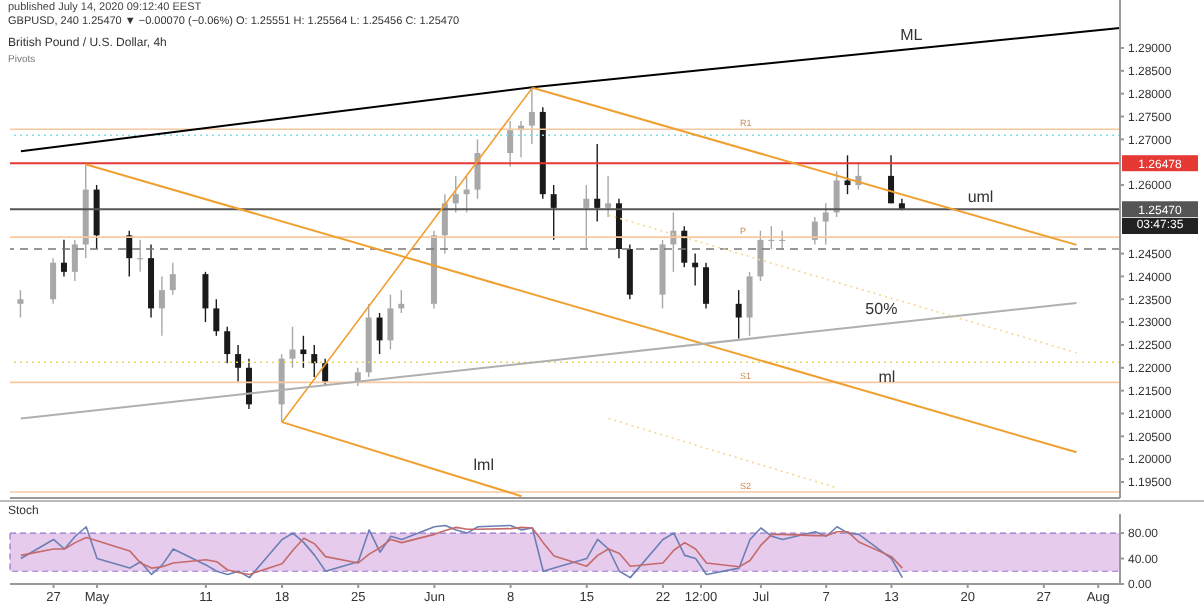  What do you see at coordinates (887, 377) in the screenshot?
I see `series-label: ml` at bounding box center [887, 377].